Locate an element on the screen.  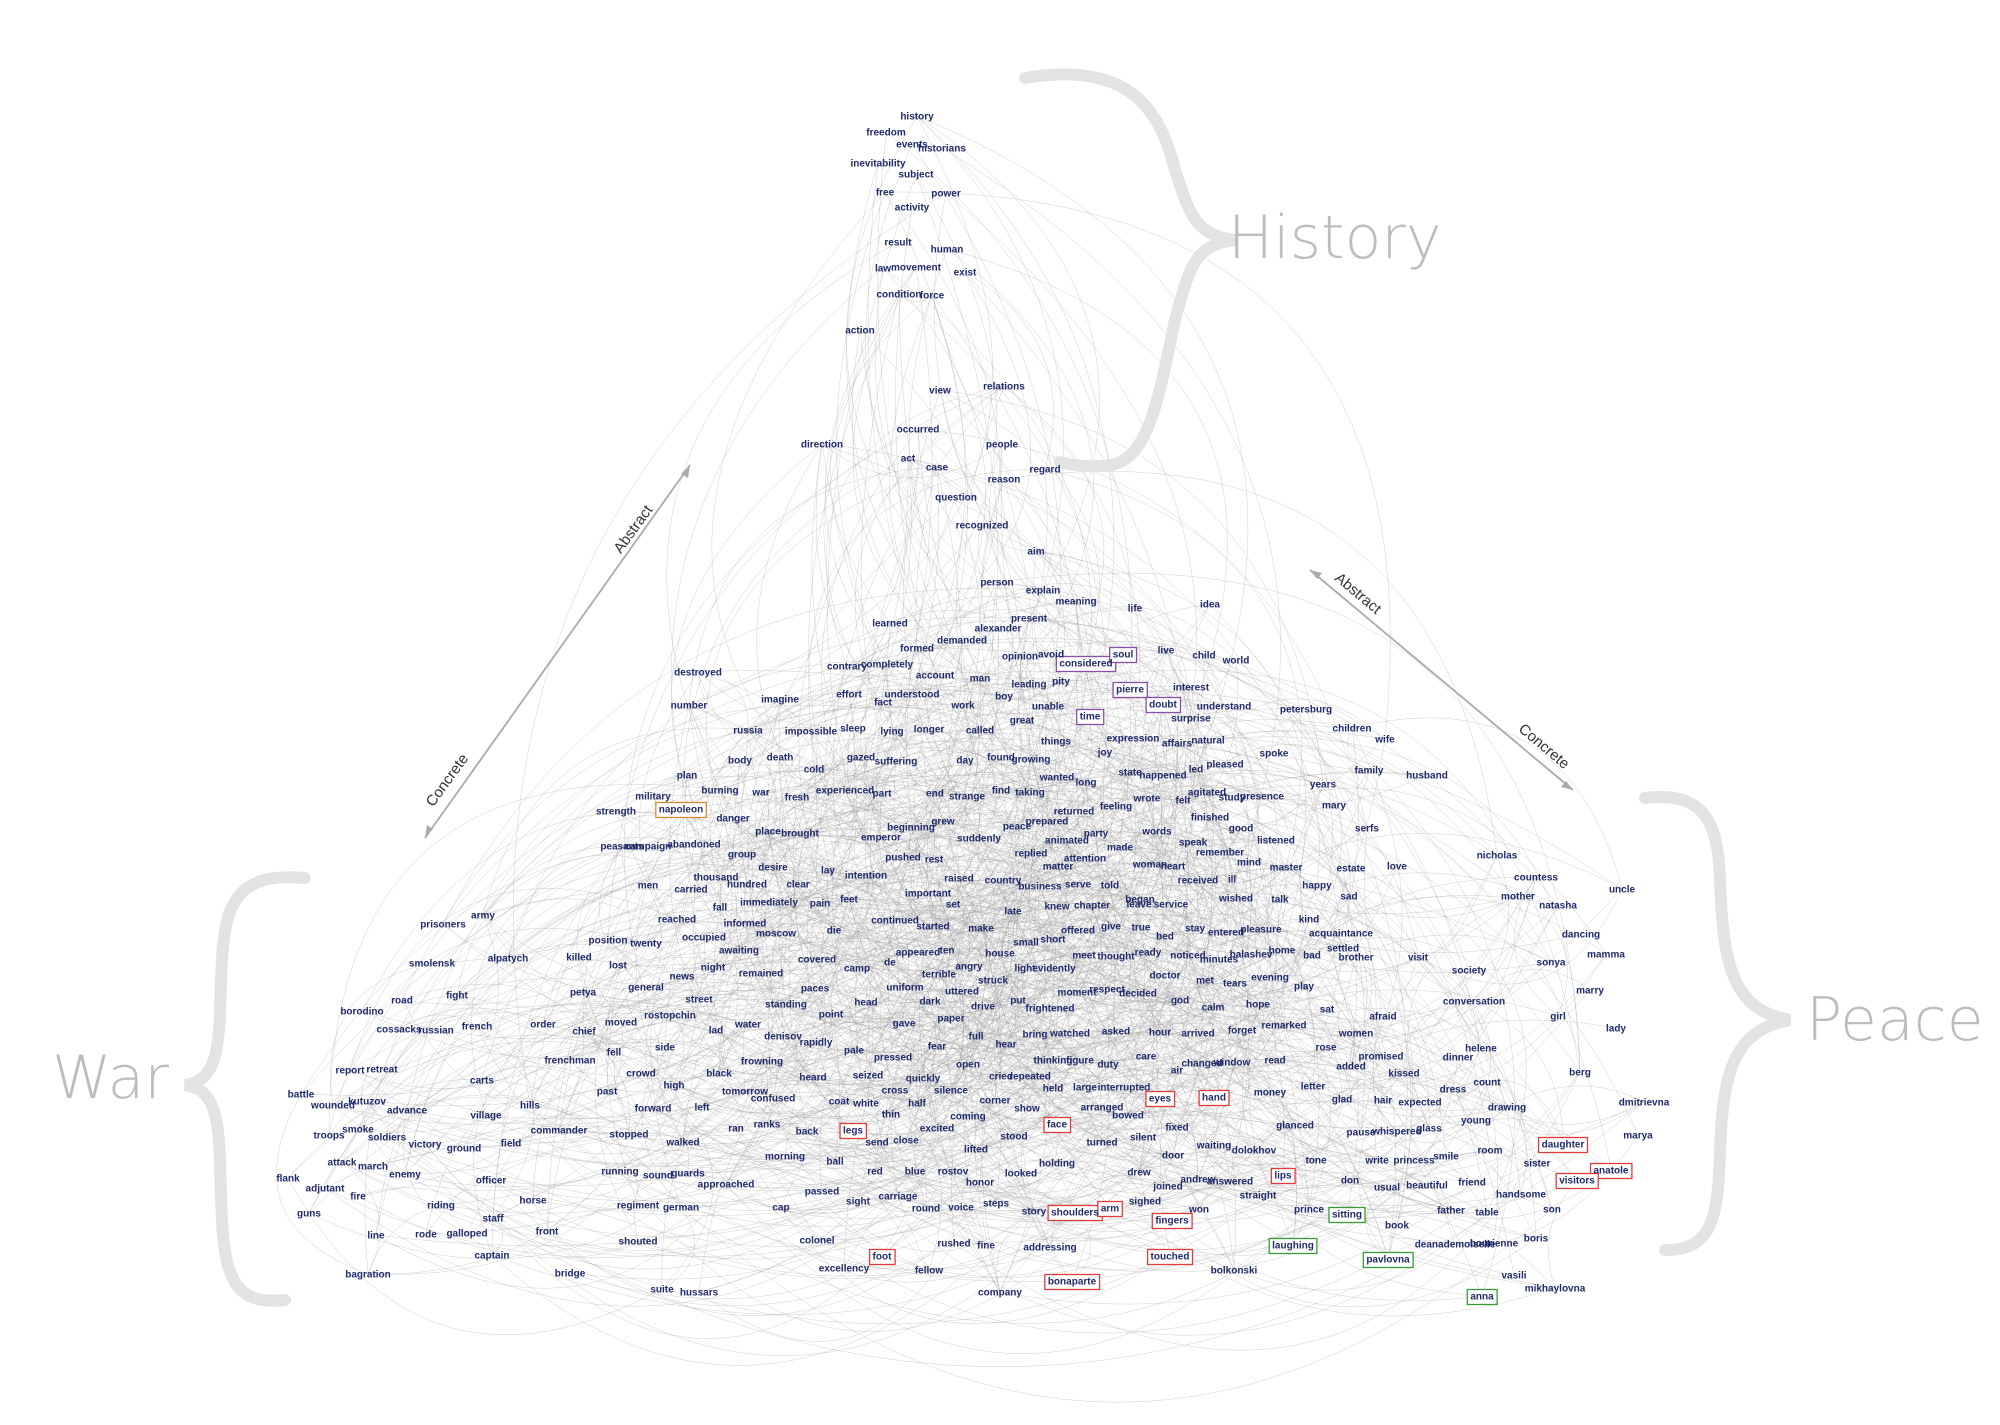
word-node: longer is located at coordinates (929, 730).